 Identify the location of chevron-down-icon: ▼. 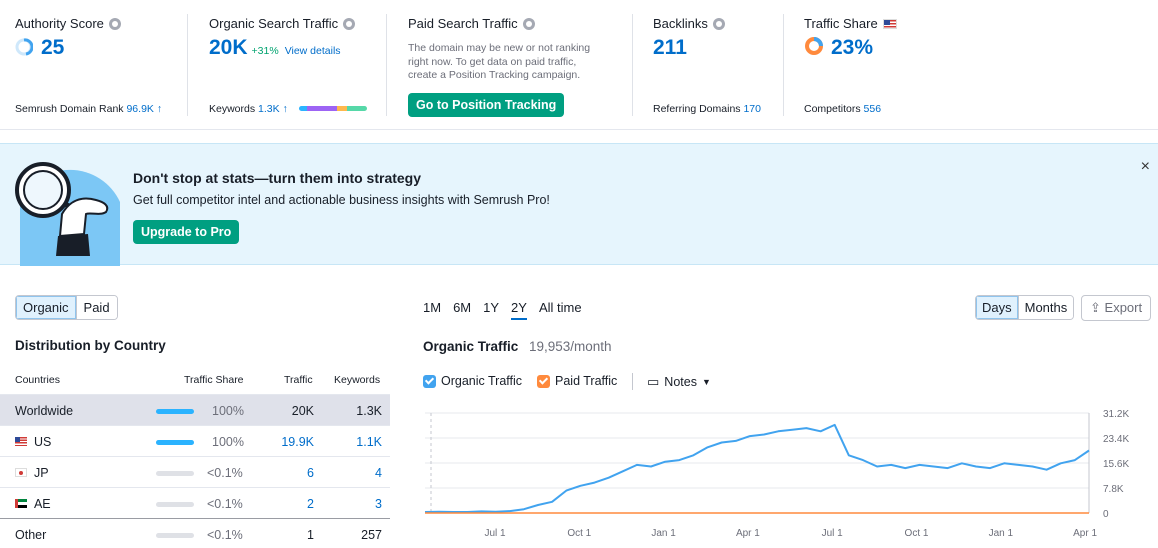
(706, 382).